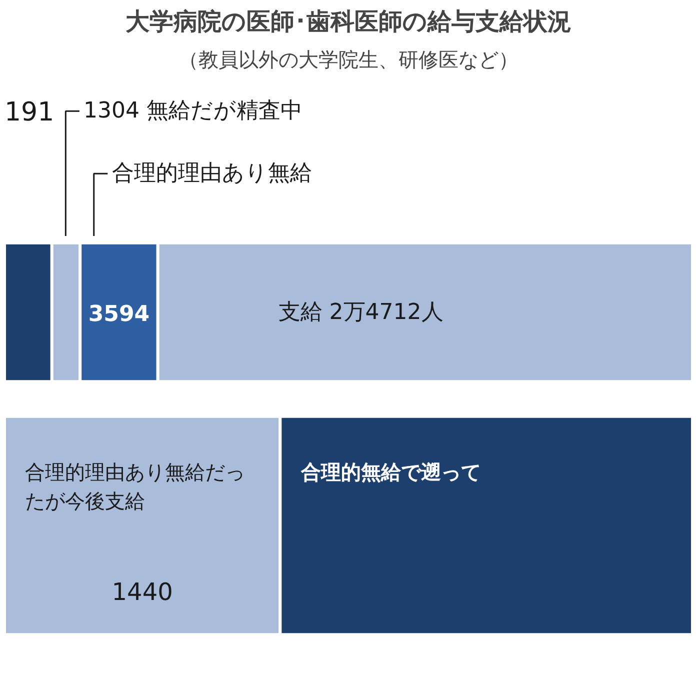 The height and width of the screenshot is (696, 696). I want to click on annotation: 合理的理由あり無給だったが今後支給, so click(135, 486).